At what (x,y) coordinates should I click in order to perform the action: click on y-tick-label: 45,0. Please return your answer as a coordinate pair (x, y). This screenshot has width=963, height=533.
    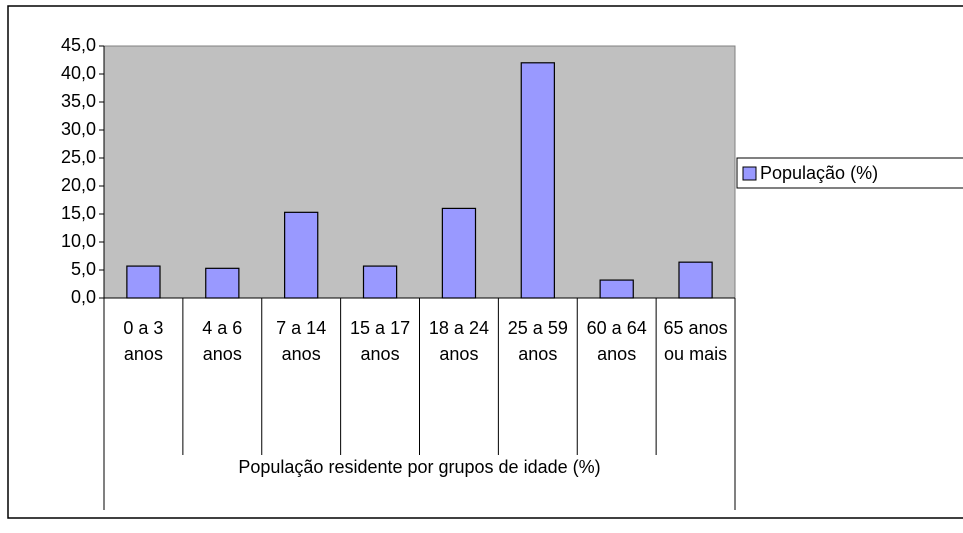
    Looking at the image, I should click on (78, 45).